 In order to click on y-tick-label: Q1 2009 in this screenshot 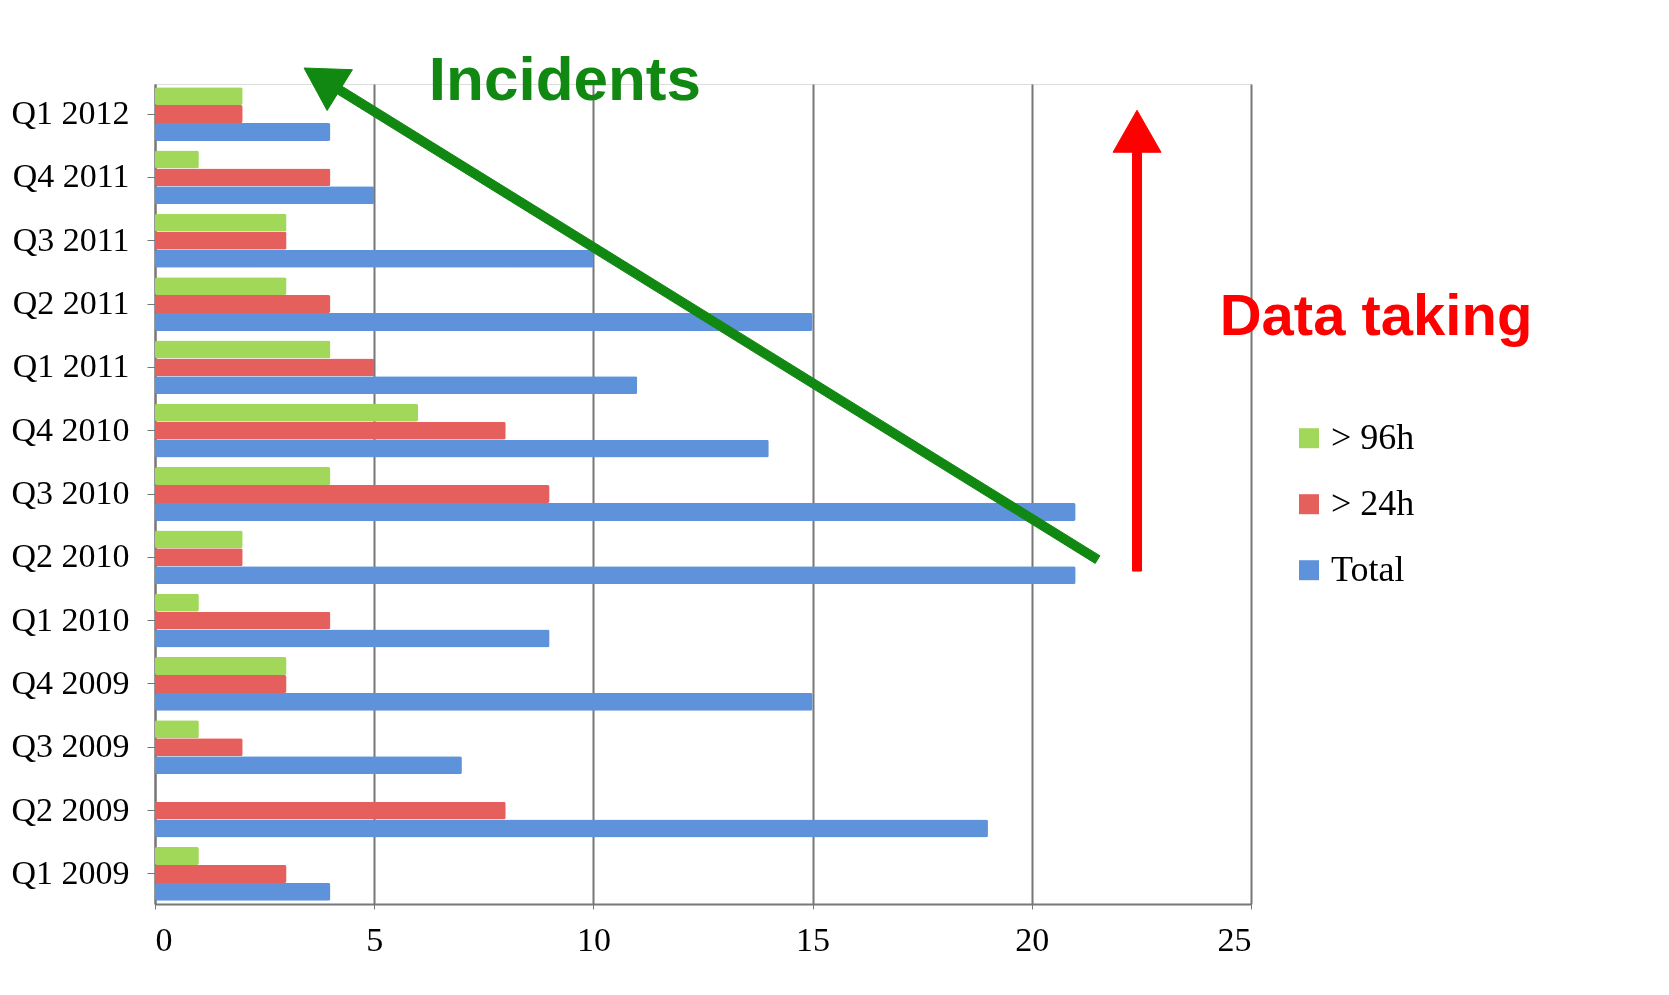, I will do `click(70, 872)`.